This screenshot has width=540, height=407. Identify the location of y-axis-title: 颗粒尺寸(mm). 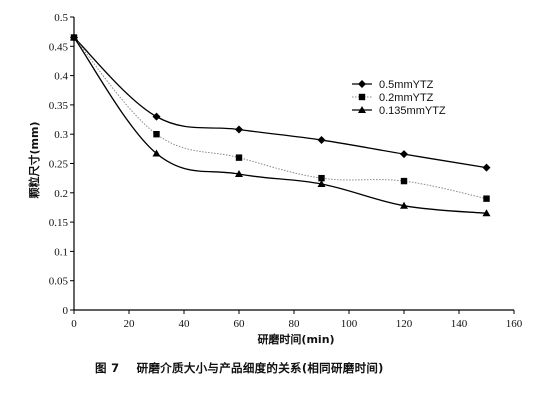
(34, 160).